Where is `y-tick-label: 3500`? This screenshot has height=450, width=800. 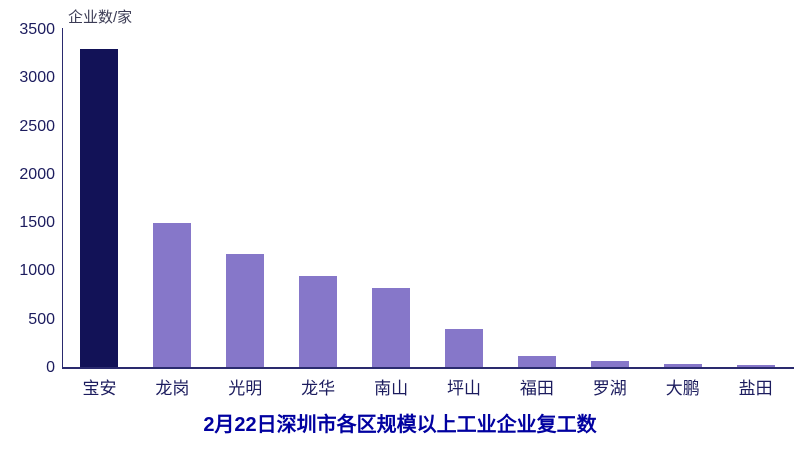
y-tick-label: 3500 is located at coordinates (37, 29).